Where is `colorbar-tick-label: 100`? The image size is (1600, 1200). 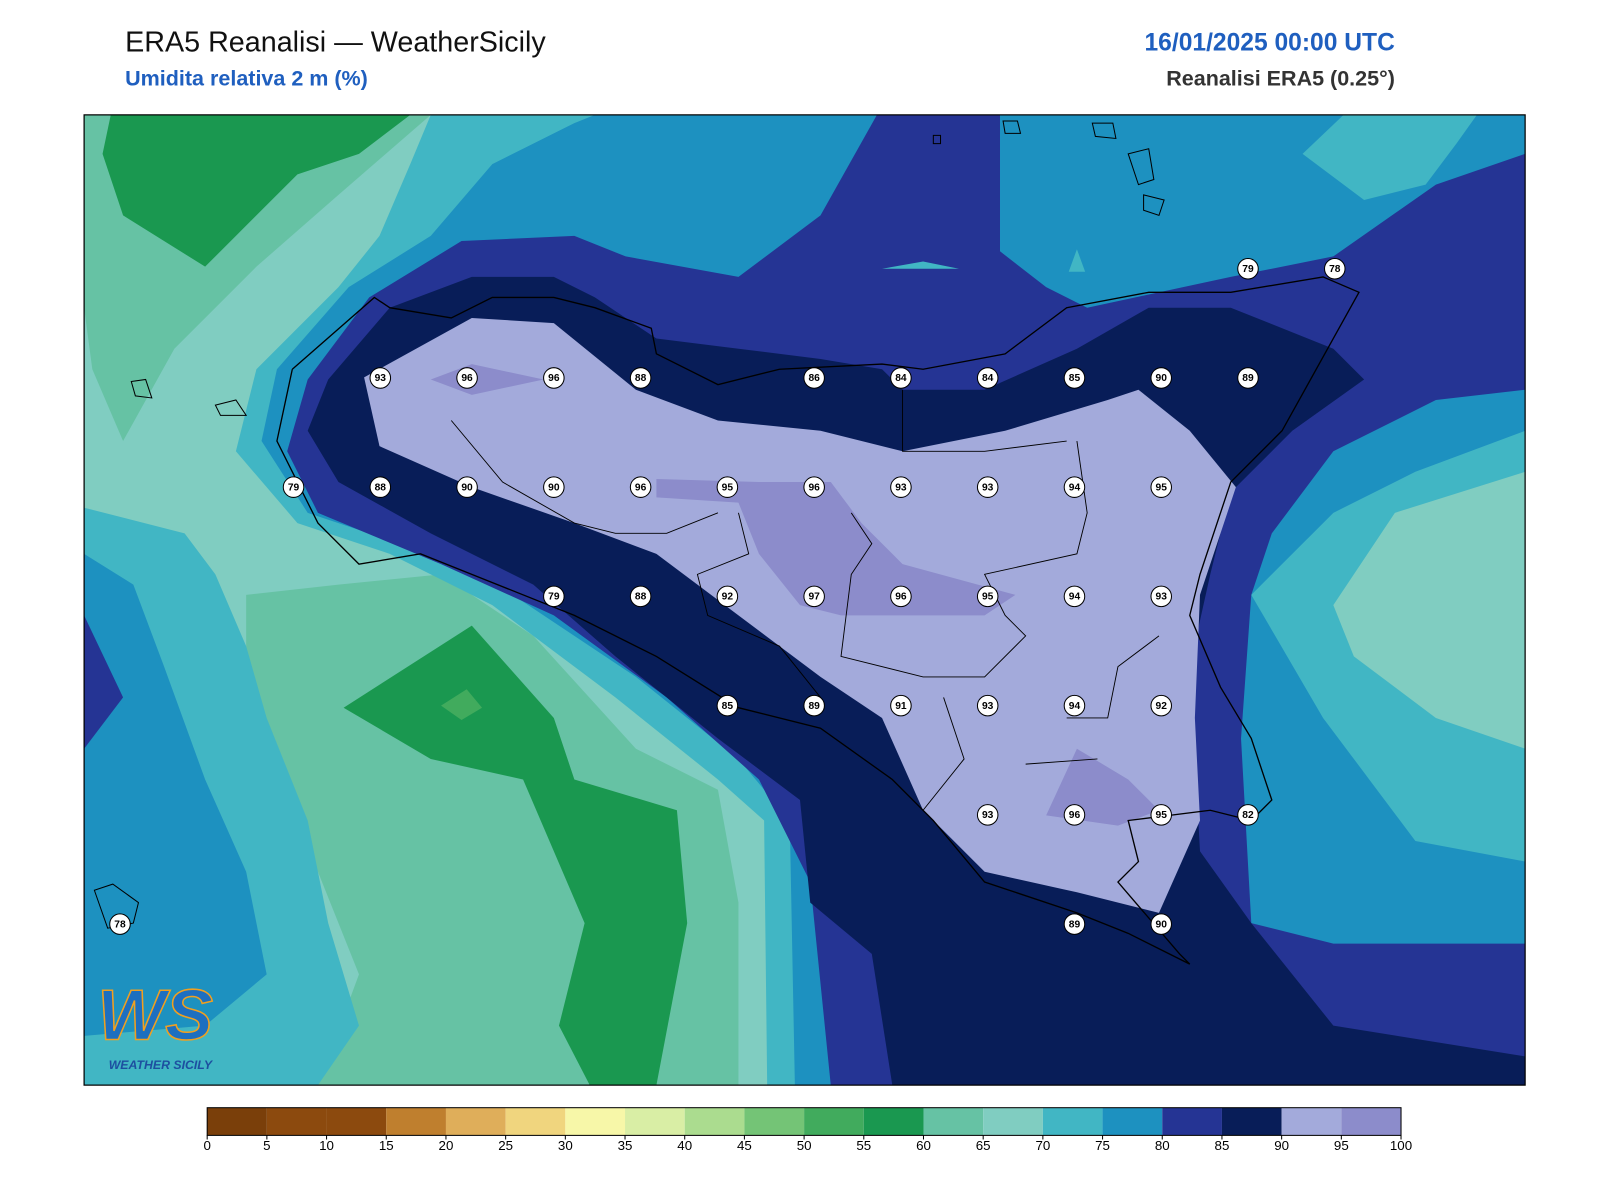
colorbar-tick-label: 100 is located at coordinates (1401, 1145).